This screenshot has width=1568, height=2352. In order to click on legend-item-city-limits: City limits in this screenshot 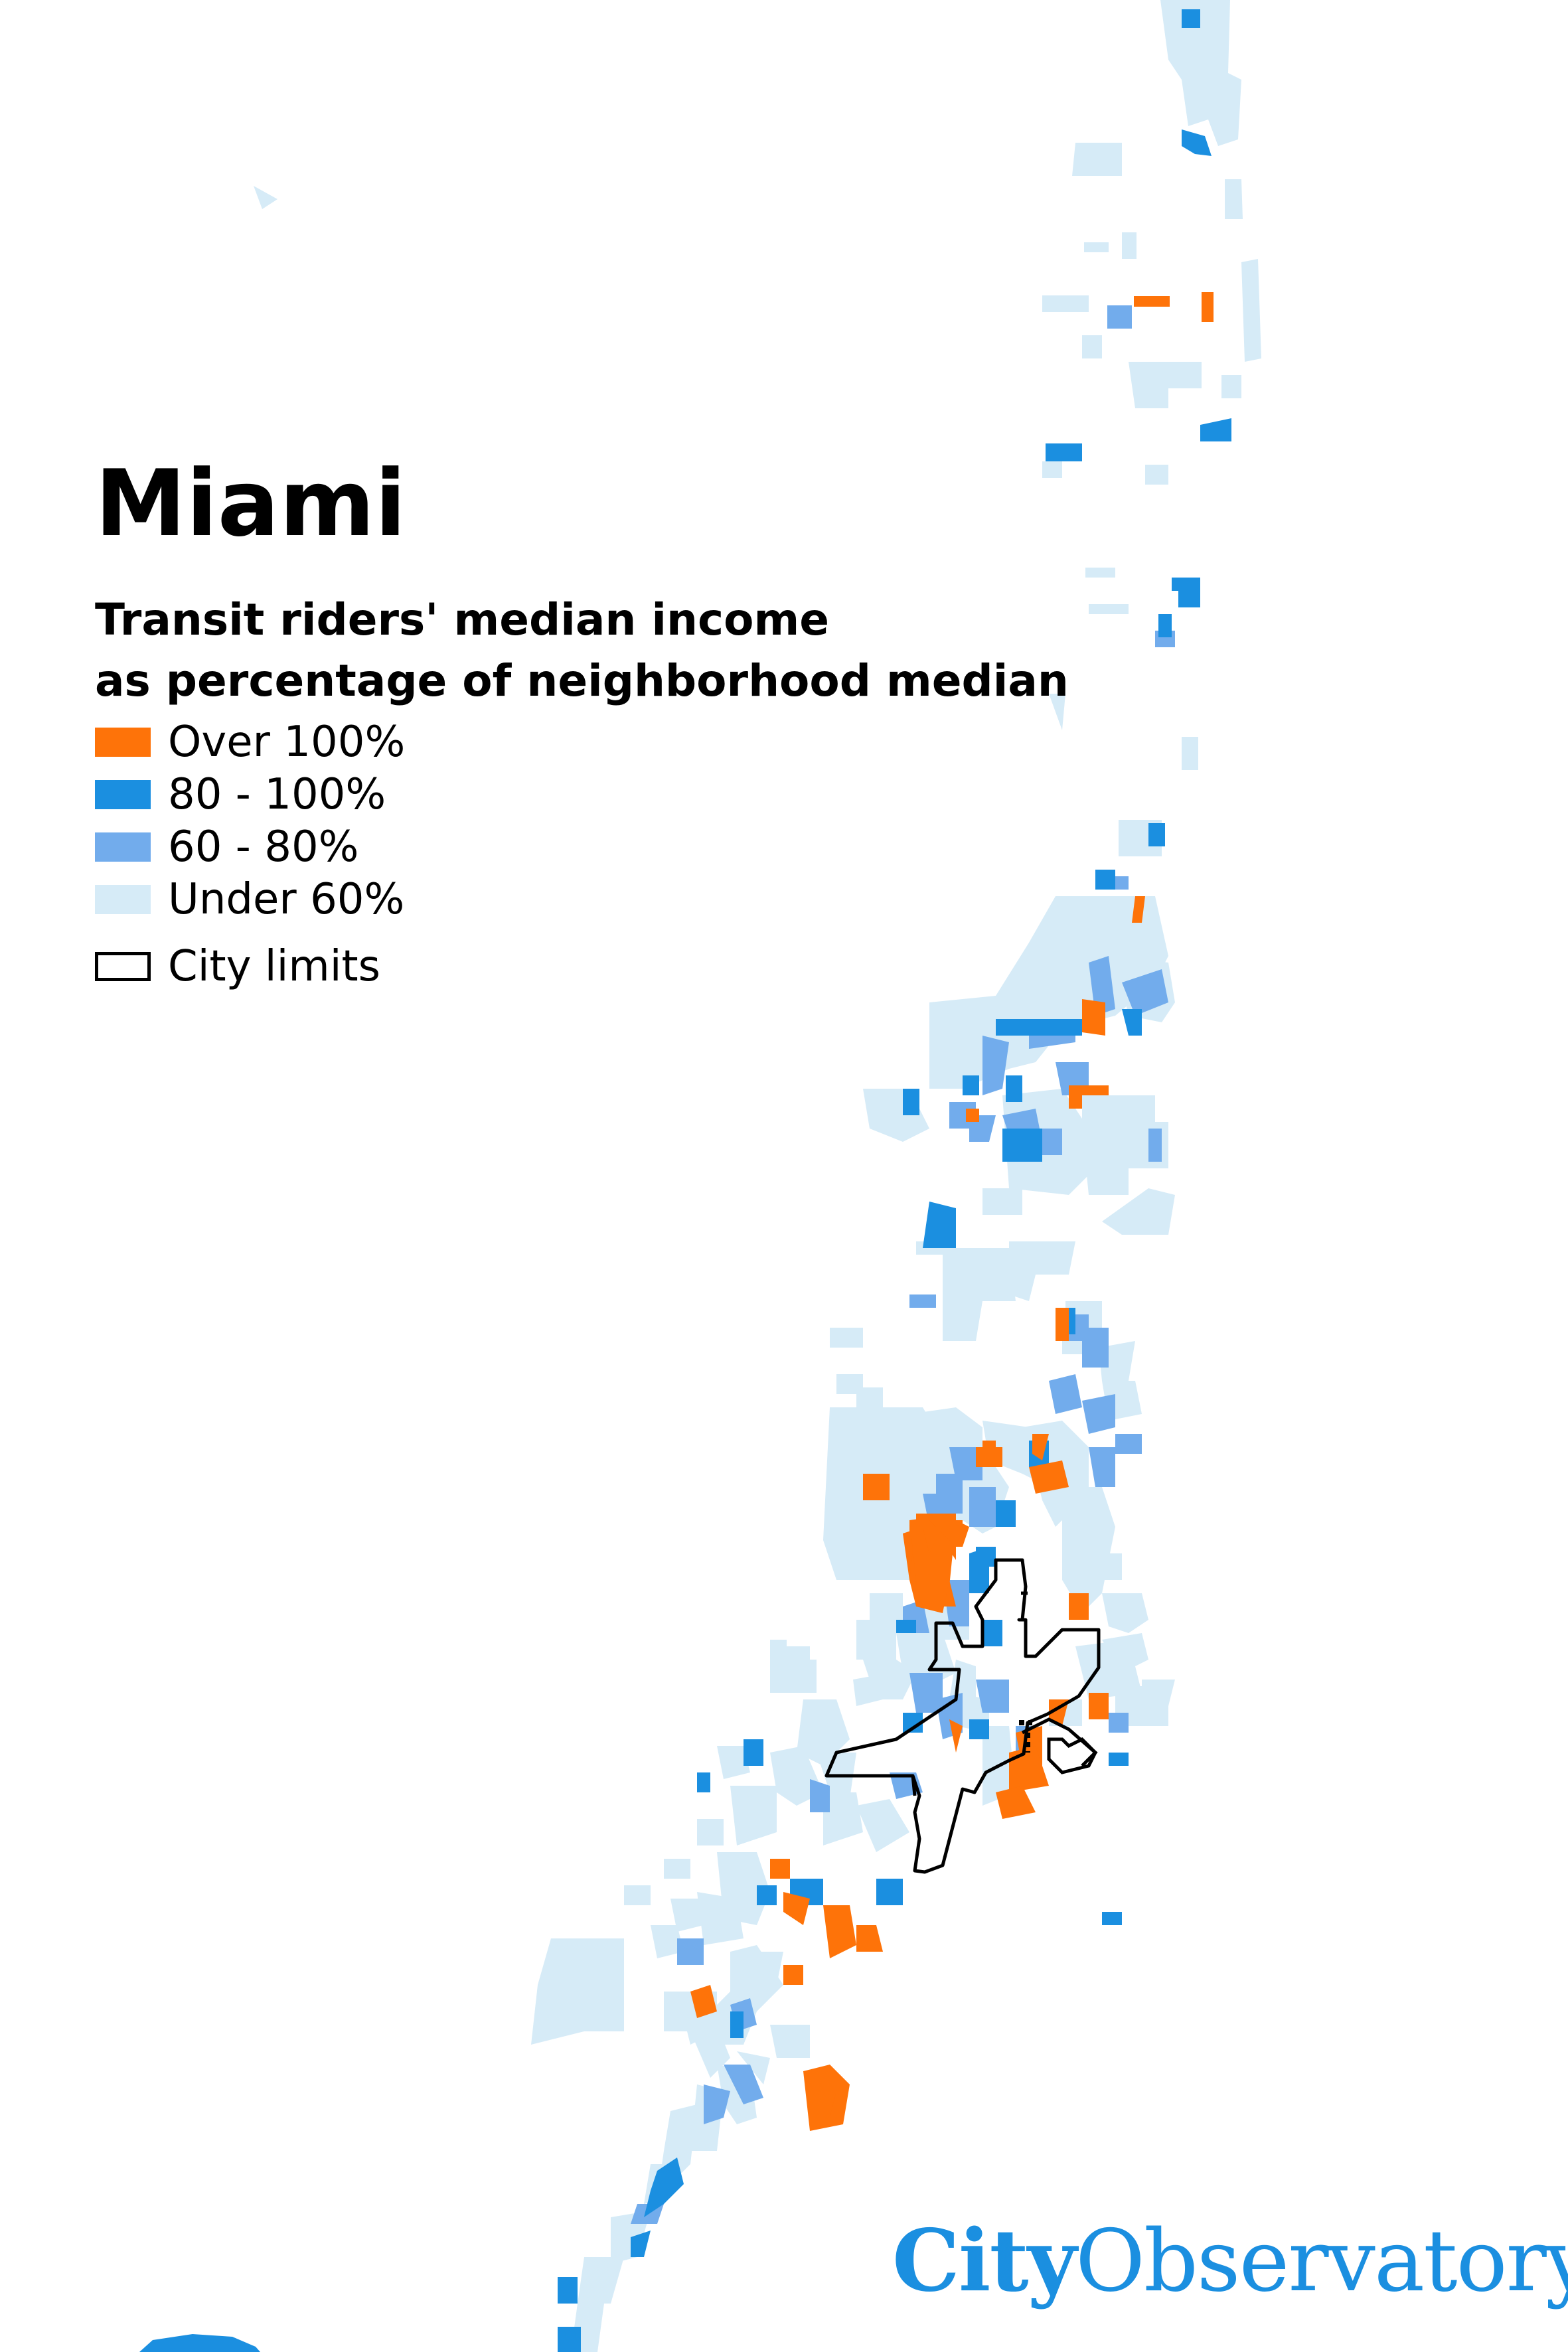, I will do `click(582, 966)`.